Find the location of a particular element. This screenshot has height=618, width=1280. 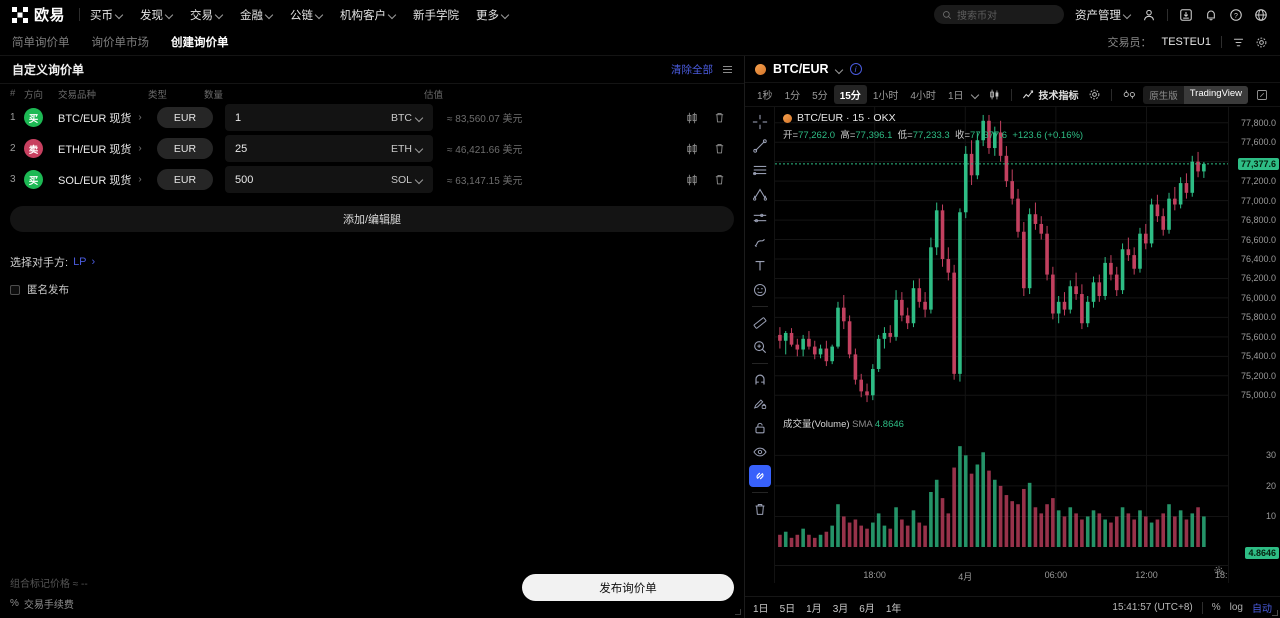

link-icon is located at coordinates (759, 476).